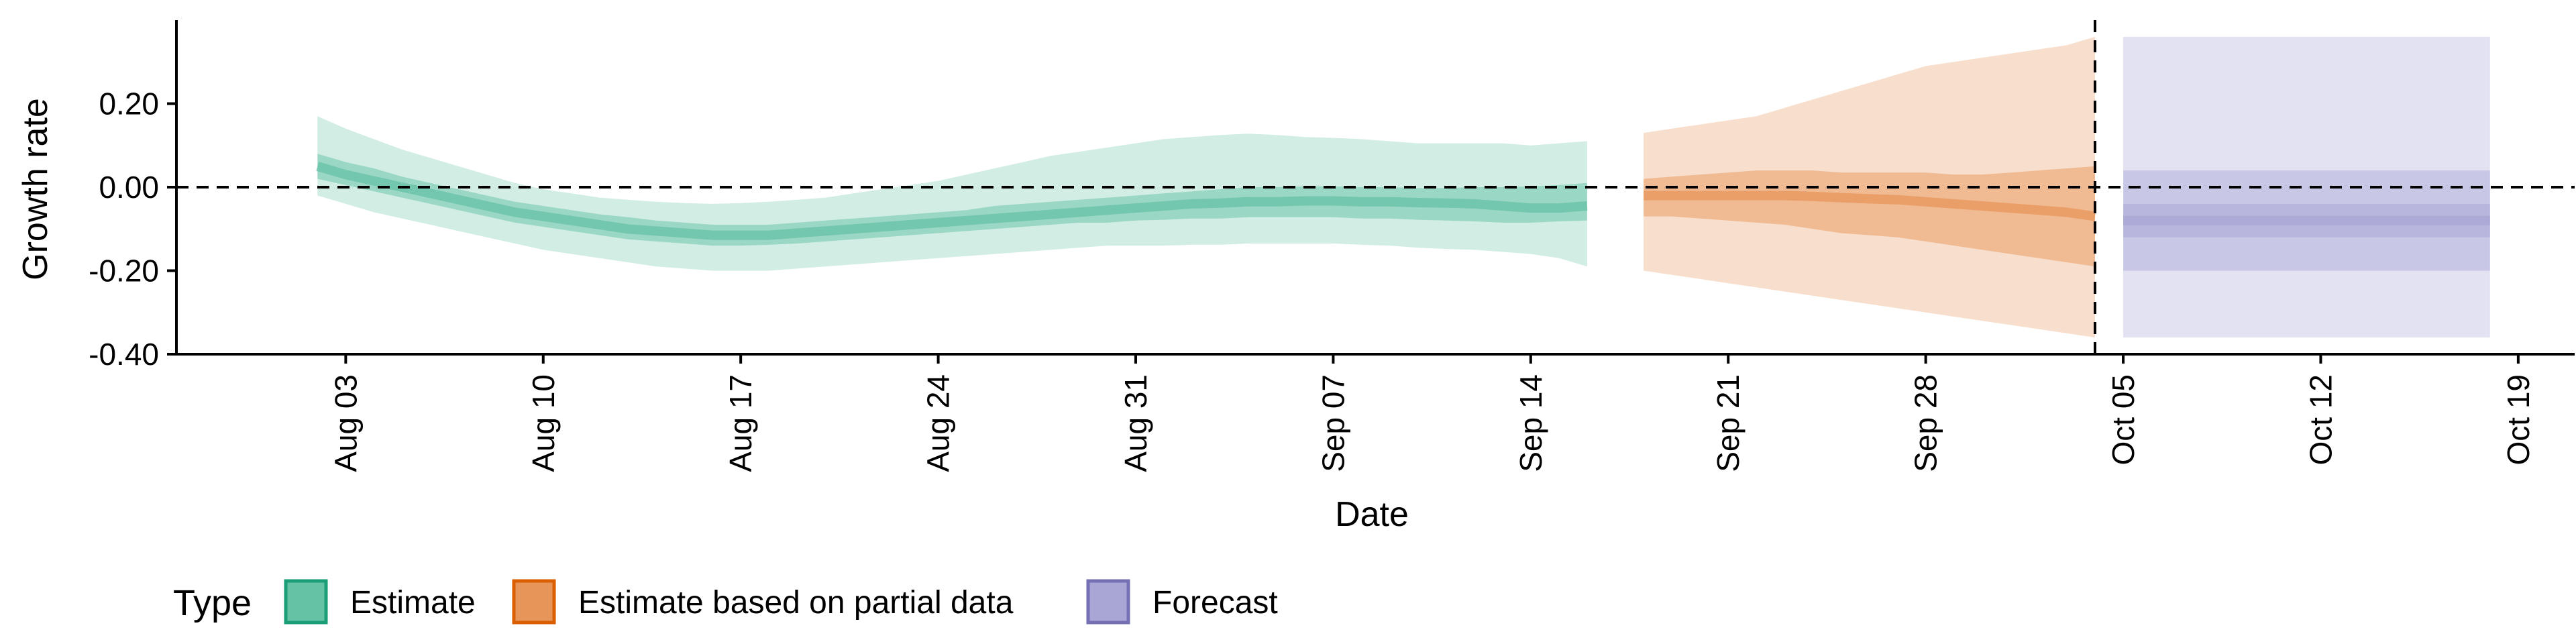 This screenshot has height=644, width=2576. What do you see at coordinates (124, 354) in the screenshot?
I see `y-tick-label: -0.40` at bounding box center [124, 354].